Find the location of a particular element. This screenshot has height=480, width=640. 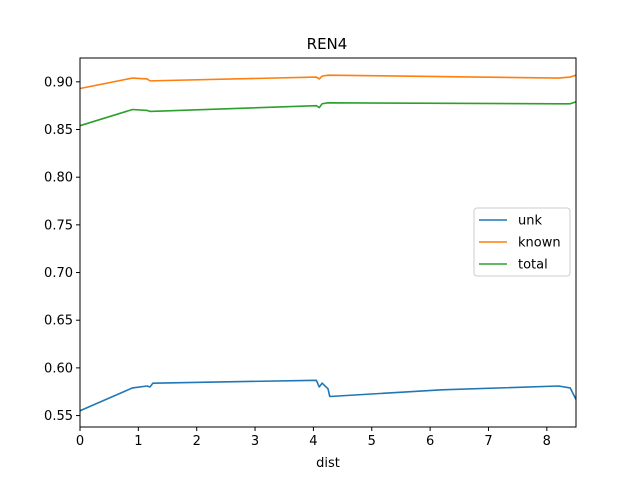

y-tick-label: 0.90 is located at coordinates (58, 82).